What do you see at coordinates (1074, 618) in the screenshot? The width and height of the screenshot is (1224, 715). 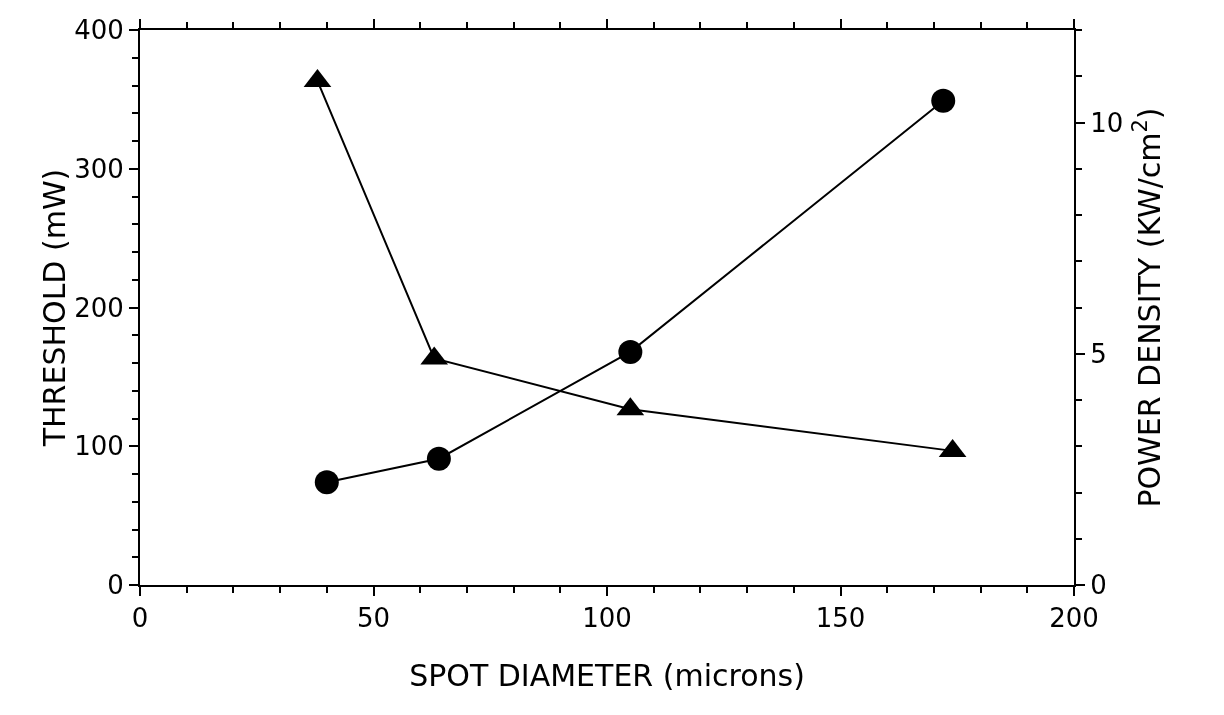 I see `x-tick-label: 200` at bounding box center [1074, 618].